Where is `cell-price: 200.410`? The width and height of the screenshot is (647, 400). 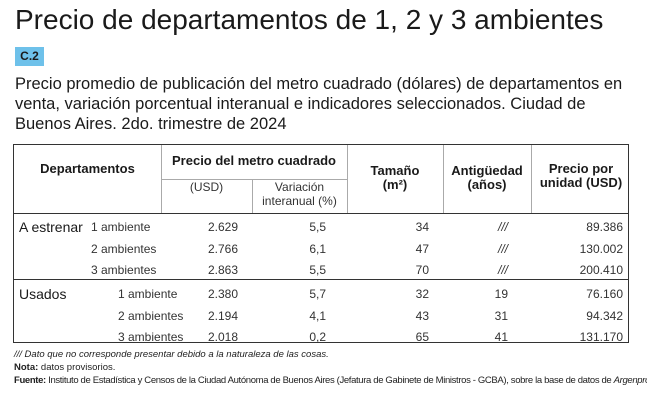 cell-price: 200.410 is located at coordinates (601, 270).